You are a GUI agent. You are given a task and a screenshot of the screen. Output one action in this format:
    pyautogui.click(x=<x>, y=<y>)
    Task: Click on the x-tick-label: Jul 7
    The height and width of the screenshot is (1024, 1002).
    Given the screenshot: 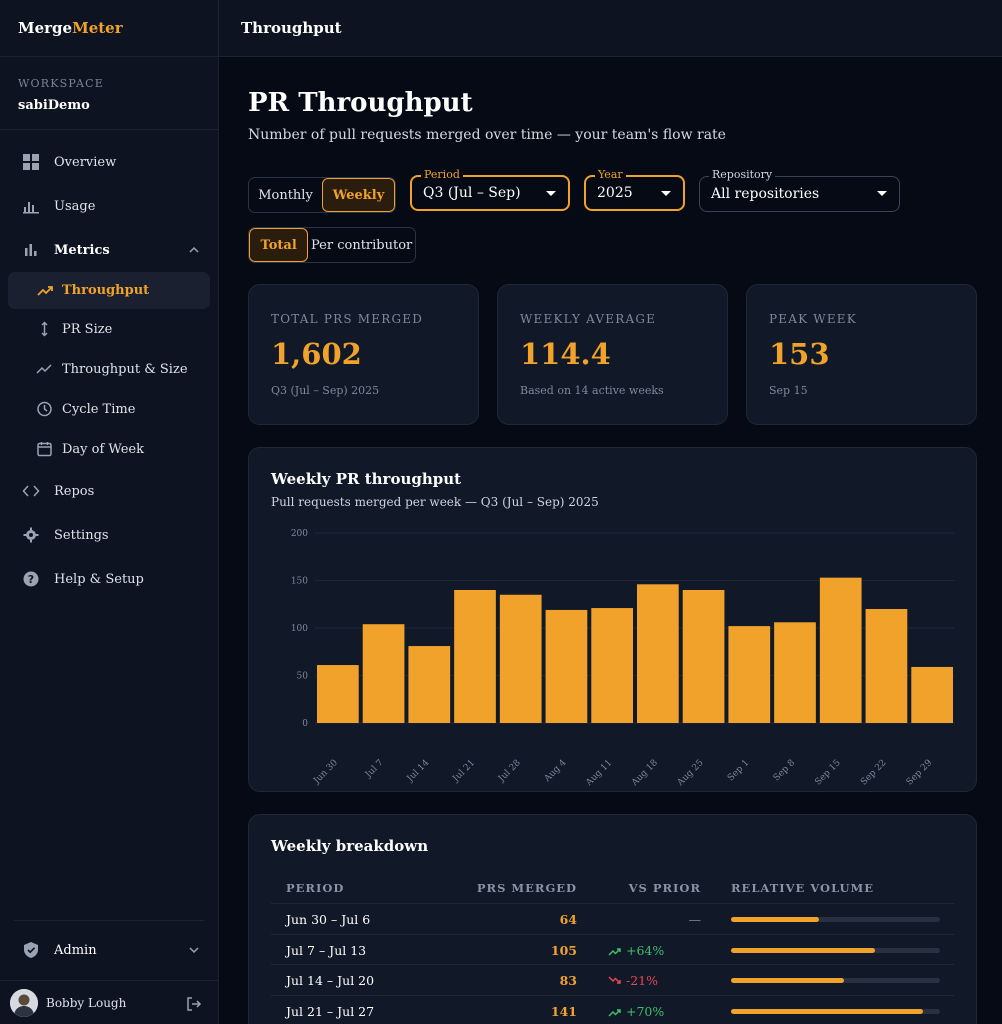 What is the action you would take?
    pyautogui.click(x=374, y=769)
    